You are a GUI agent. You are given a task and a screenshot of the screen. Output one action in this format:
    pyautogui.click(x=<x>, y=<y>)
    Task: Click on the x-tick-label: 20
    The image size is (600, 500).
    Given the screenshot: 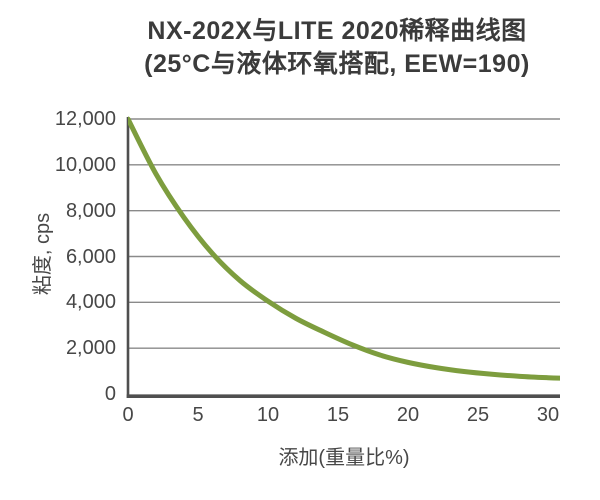 What is the action you would take?
    pyautogui.click(x=408, y=415)
    